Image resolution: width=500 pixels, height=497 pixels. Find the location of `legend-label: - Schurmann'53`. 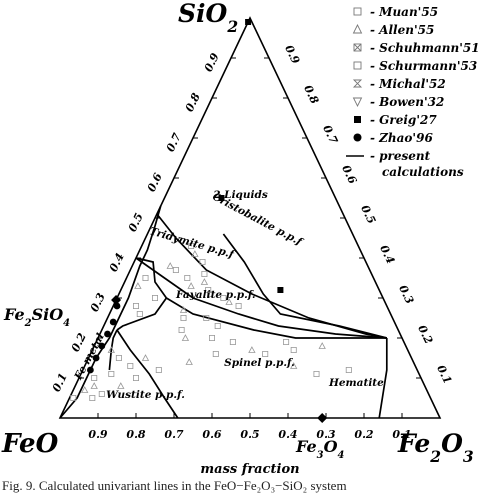

legend-label: - Schurmann'53 is located at coordinates (423, 66).